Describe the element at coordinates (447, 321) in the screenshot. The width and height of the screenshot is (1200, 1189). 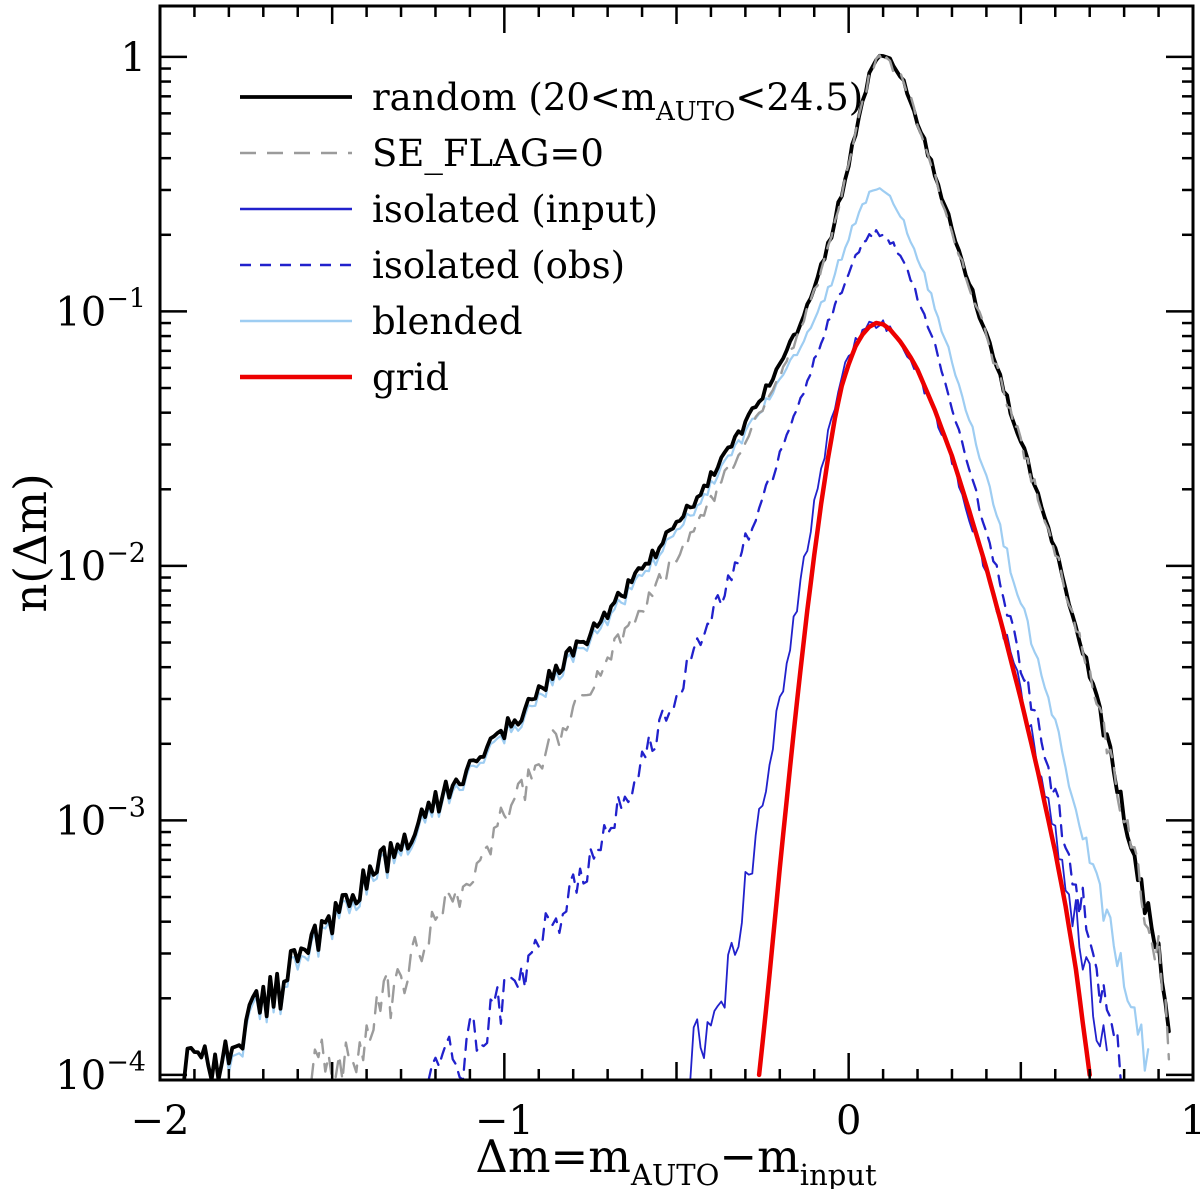
I see `legend-label-blended: blended` at that location.